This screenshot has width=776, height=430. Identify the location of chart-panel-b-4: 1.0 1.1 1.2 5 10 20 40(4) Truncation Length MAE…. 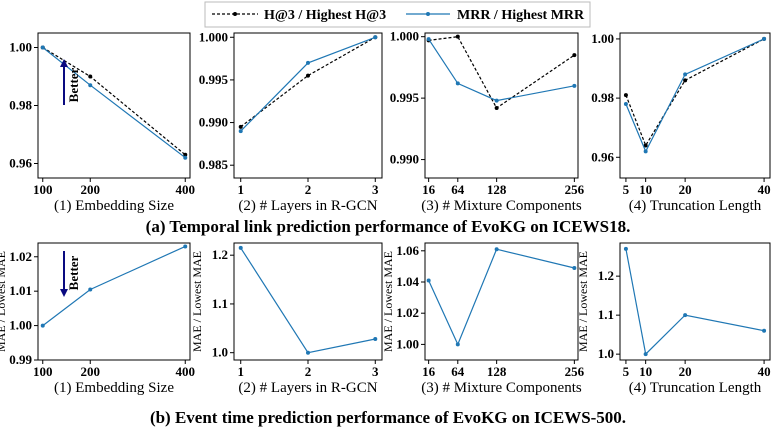
(673, 319).